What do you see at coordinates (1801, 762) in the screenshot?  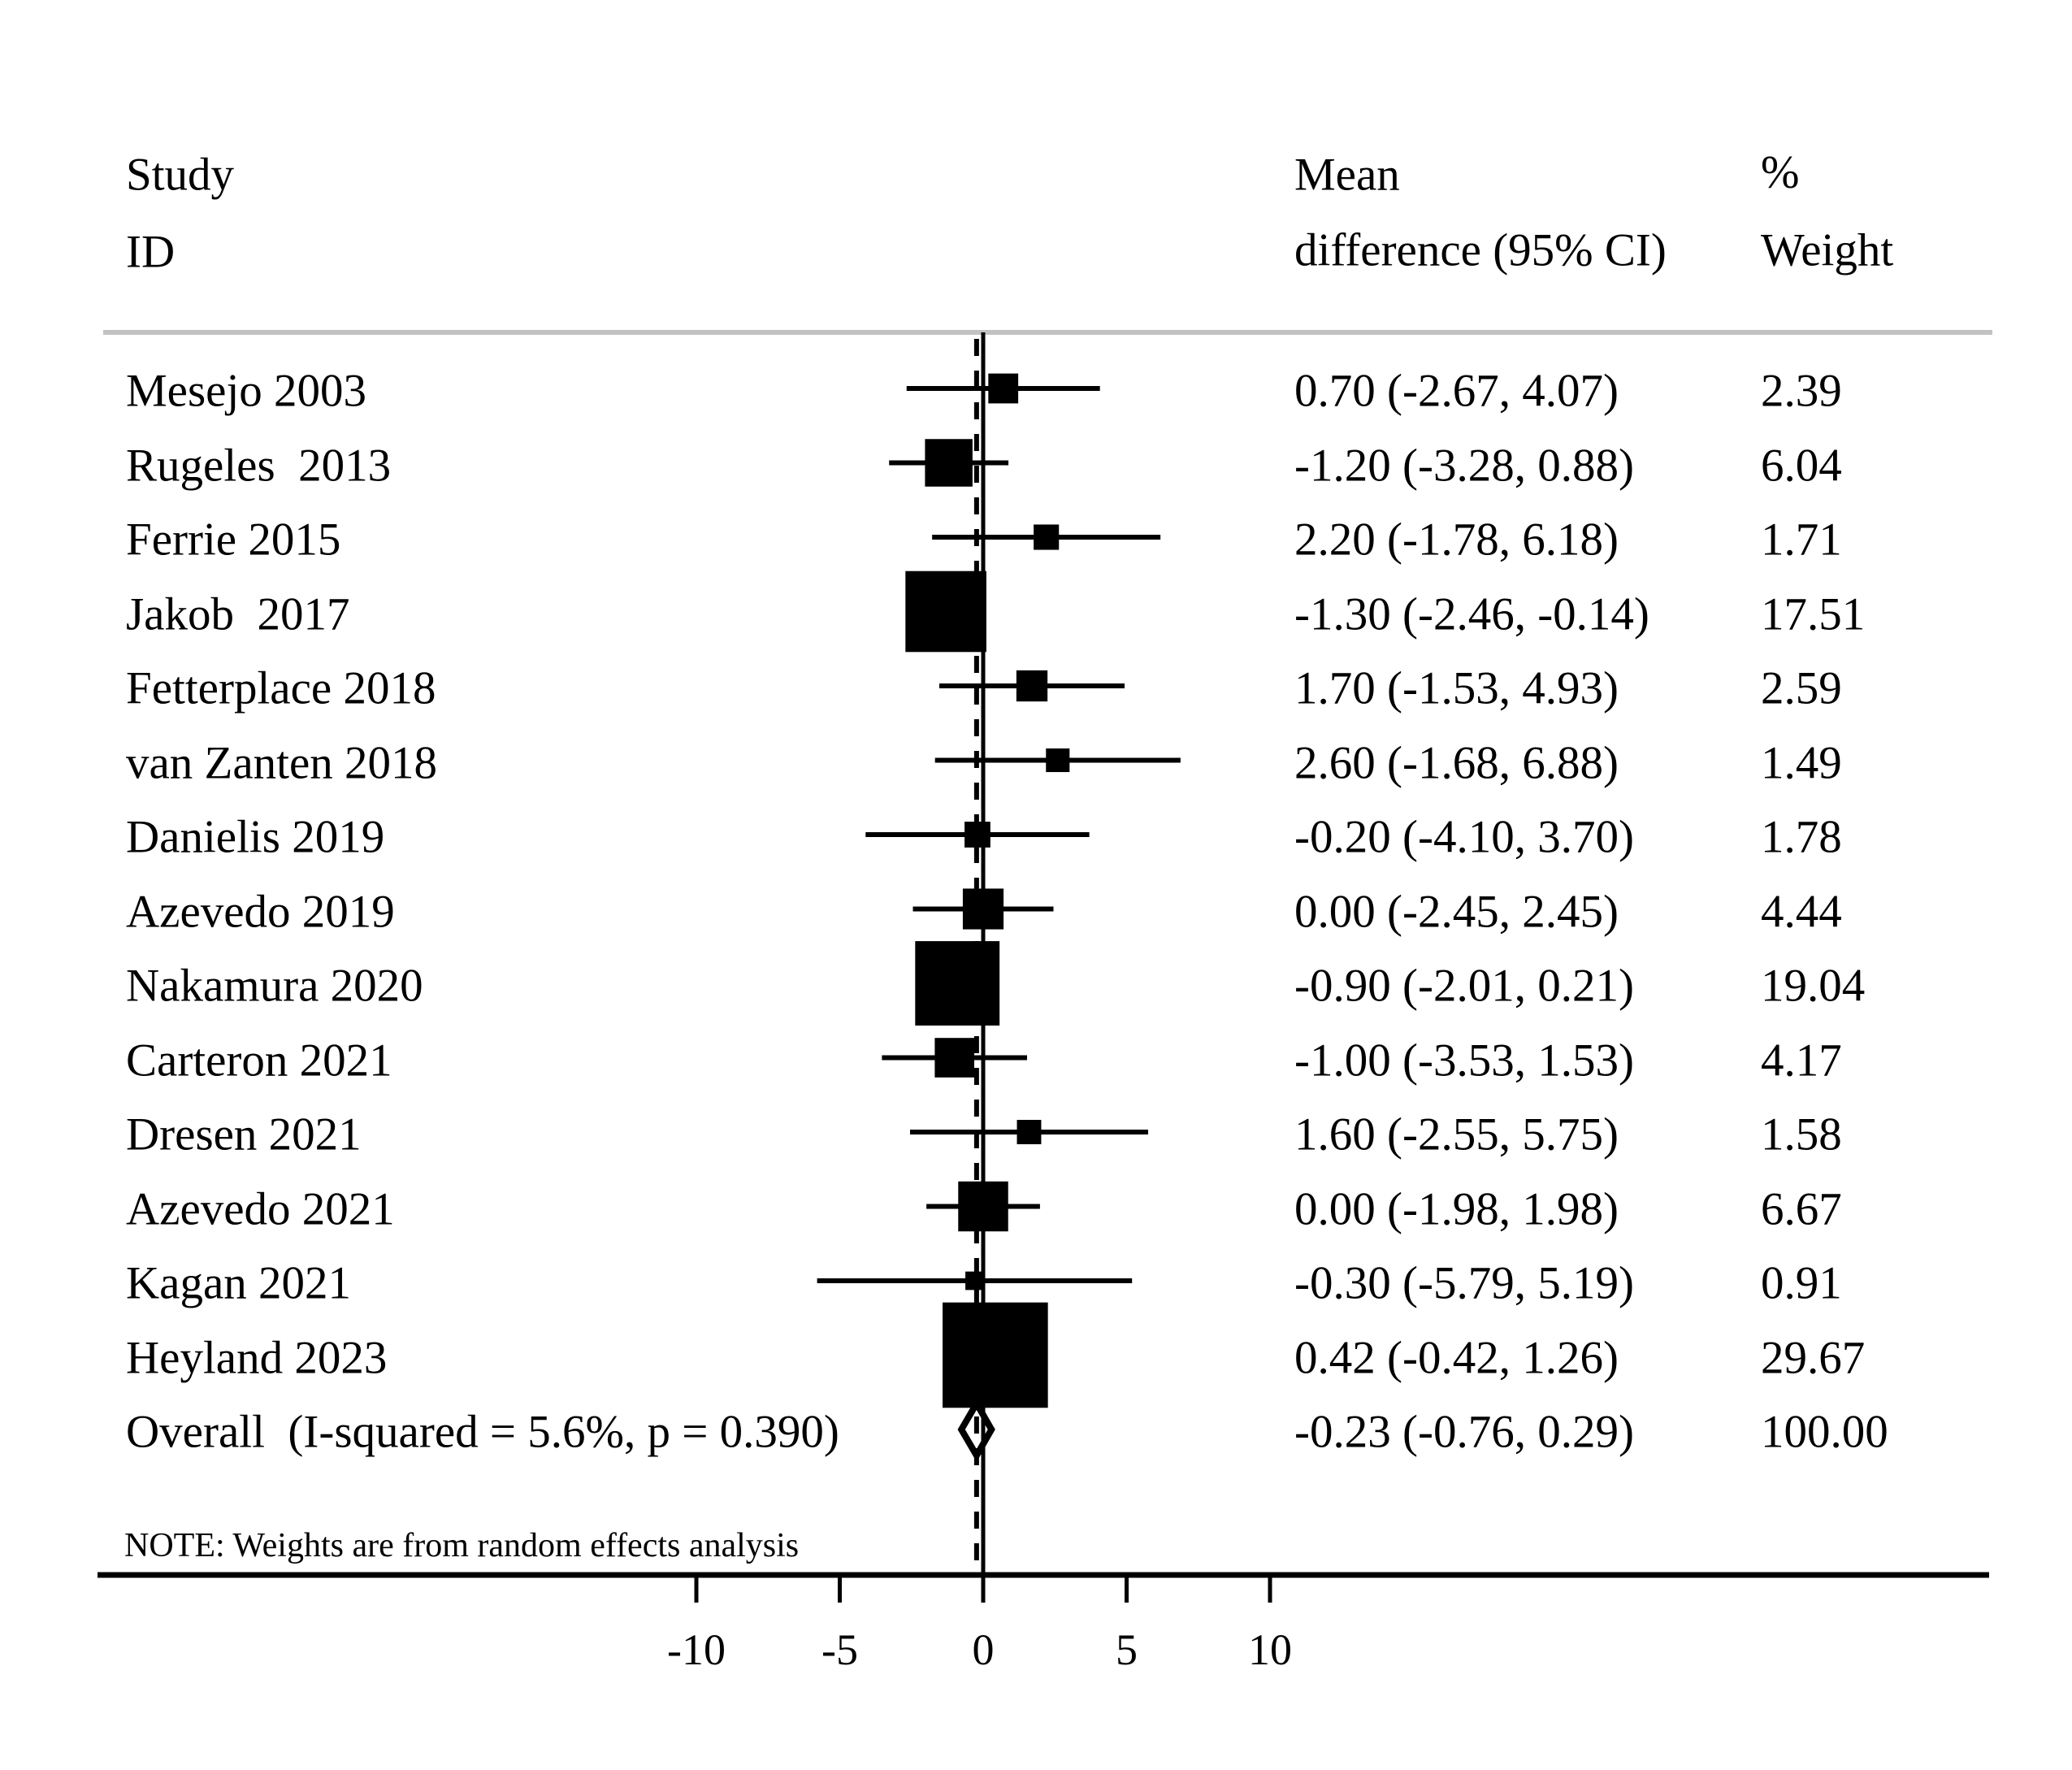 I see `weight-label: 1.49` at bounding box center [1801, 762].